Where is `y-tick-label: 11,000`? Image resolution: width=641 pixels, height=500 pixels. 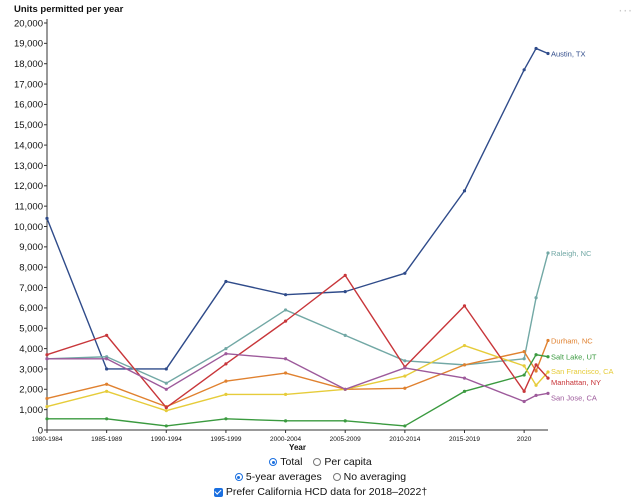
y-tick-label: 11,000 is located at coordinates (29, 206).